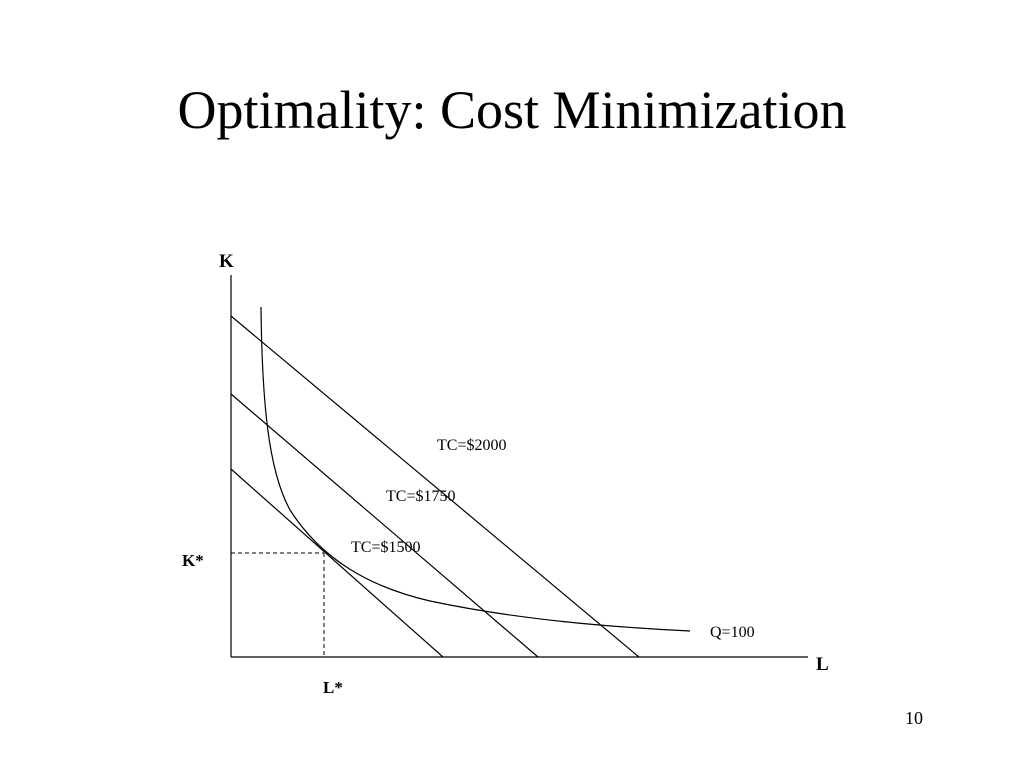 Image resolution: width=1024 pixels, height=768 pixels. What do you see at coordinates (420, 496) in the screenshot?
I see `isocost-label-1750: TC=$1750` at bounding box center [420, 496].